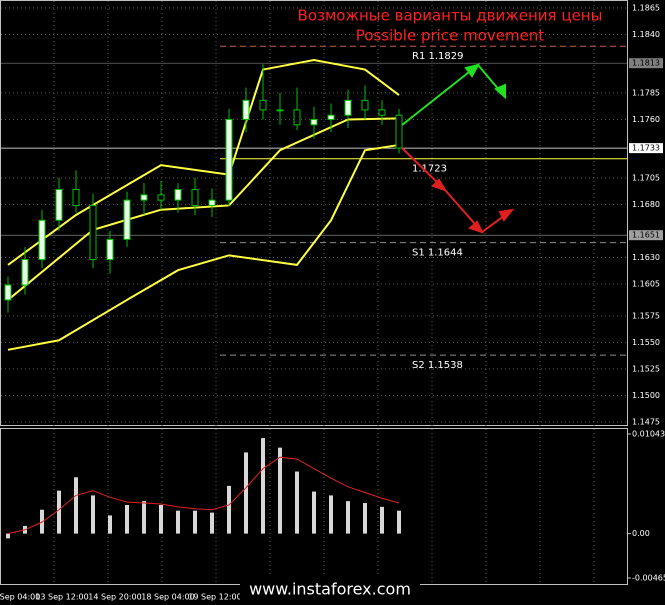 This screenshot has width=665, height=605. What do you see at coordinates (646, 204) in the screenshot?
I see `y-tick-label: 1.1680` at bounding box center [646, 204].